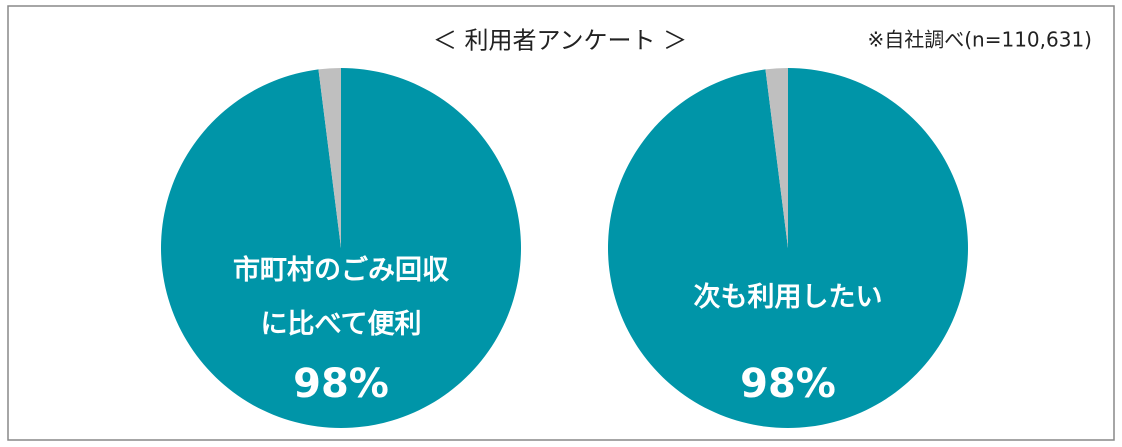 Image resolution: width=1122 pixels, height=447 pixels. What do you see at coordinates (979, 39) in the screenshot?
I see `note: ※自社調べ(n=110,631)` at bounding box center [979, 39].